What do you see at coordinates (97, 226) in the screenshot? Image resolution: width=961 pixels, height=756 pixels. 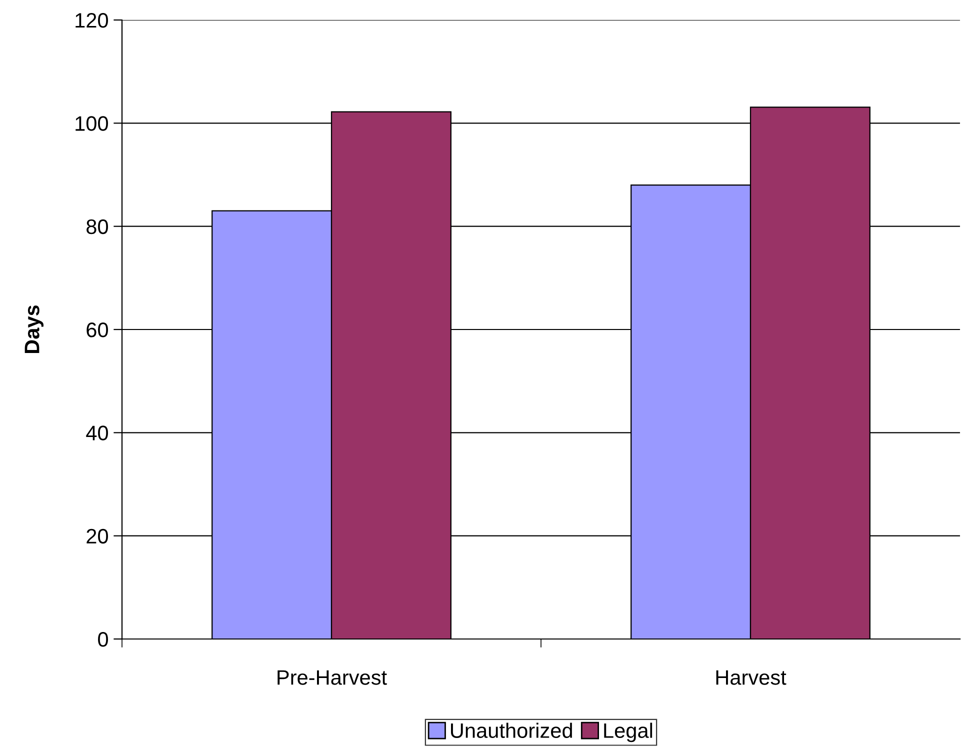 I see `y-tick-label: 80` at bounding box center [97, 226].